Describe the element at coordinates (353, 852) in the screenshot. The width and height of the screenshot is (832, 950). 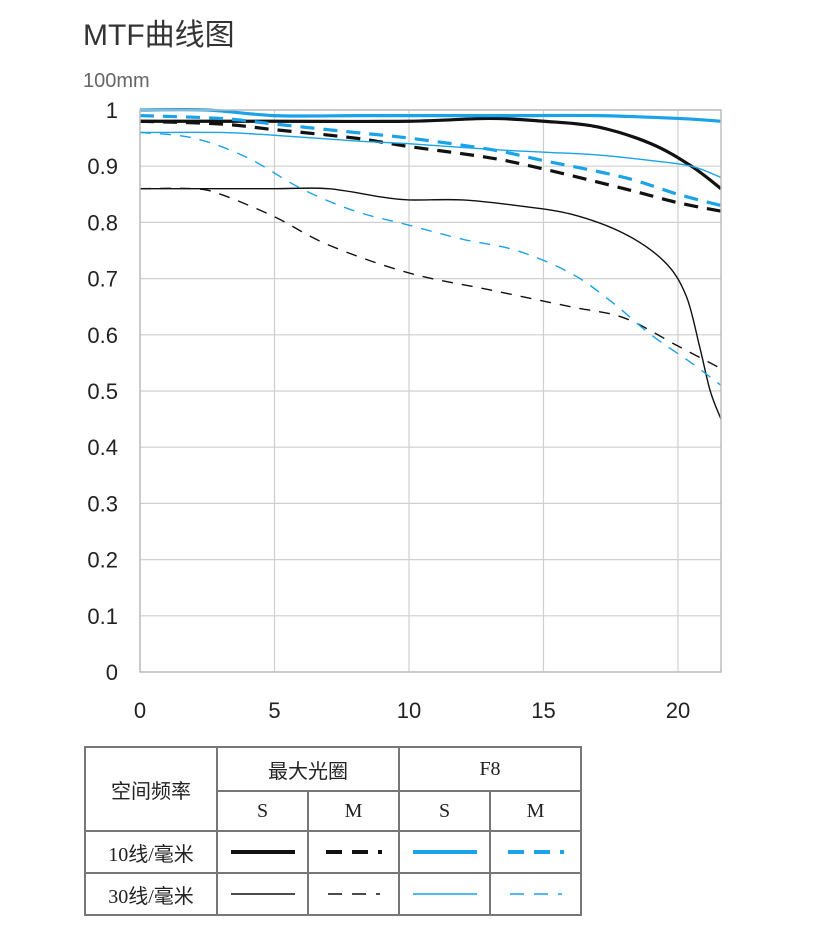
I see `legend-swatch-m10-max` at that location.